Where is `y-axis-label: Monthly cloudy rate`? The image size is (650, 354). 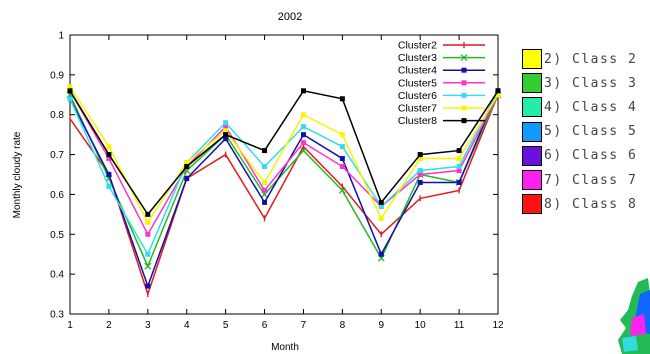
y-axis-label: Monthly cloudy rate is located at coordinates (17, 174).